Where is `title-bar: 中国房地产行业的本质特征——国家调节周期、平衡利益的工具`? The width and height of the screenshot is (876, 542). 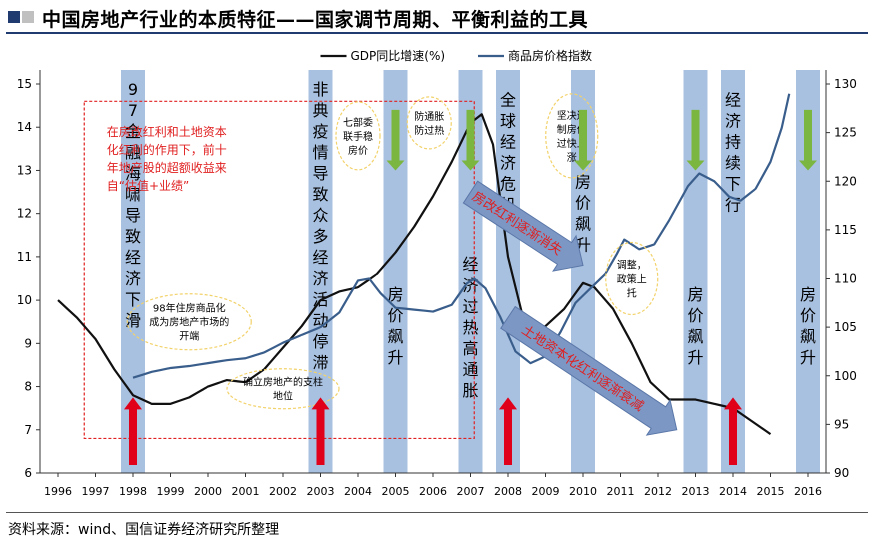 title-bar: 中国房地产行业的本质特征——国家调节周期、平衡利益的工具 is located at coordinates (438, 17).